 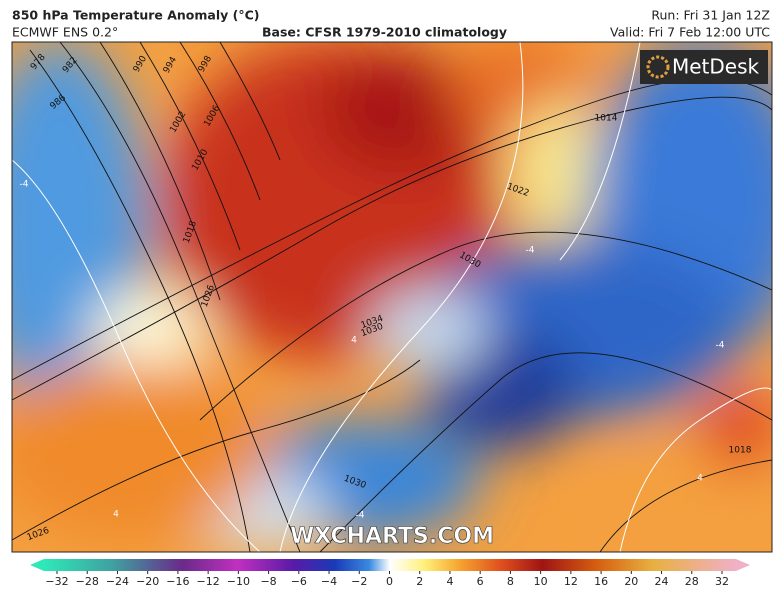 What do you see at coordinates (87, 581) in the screenshot?
I see `colorbar-tick-label: −28` at bounding box center [87, 581].